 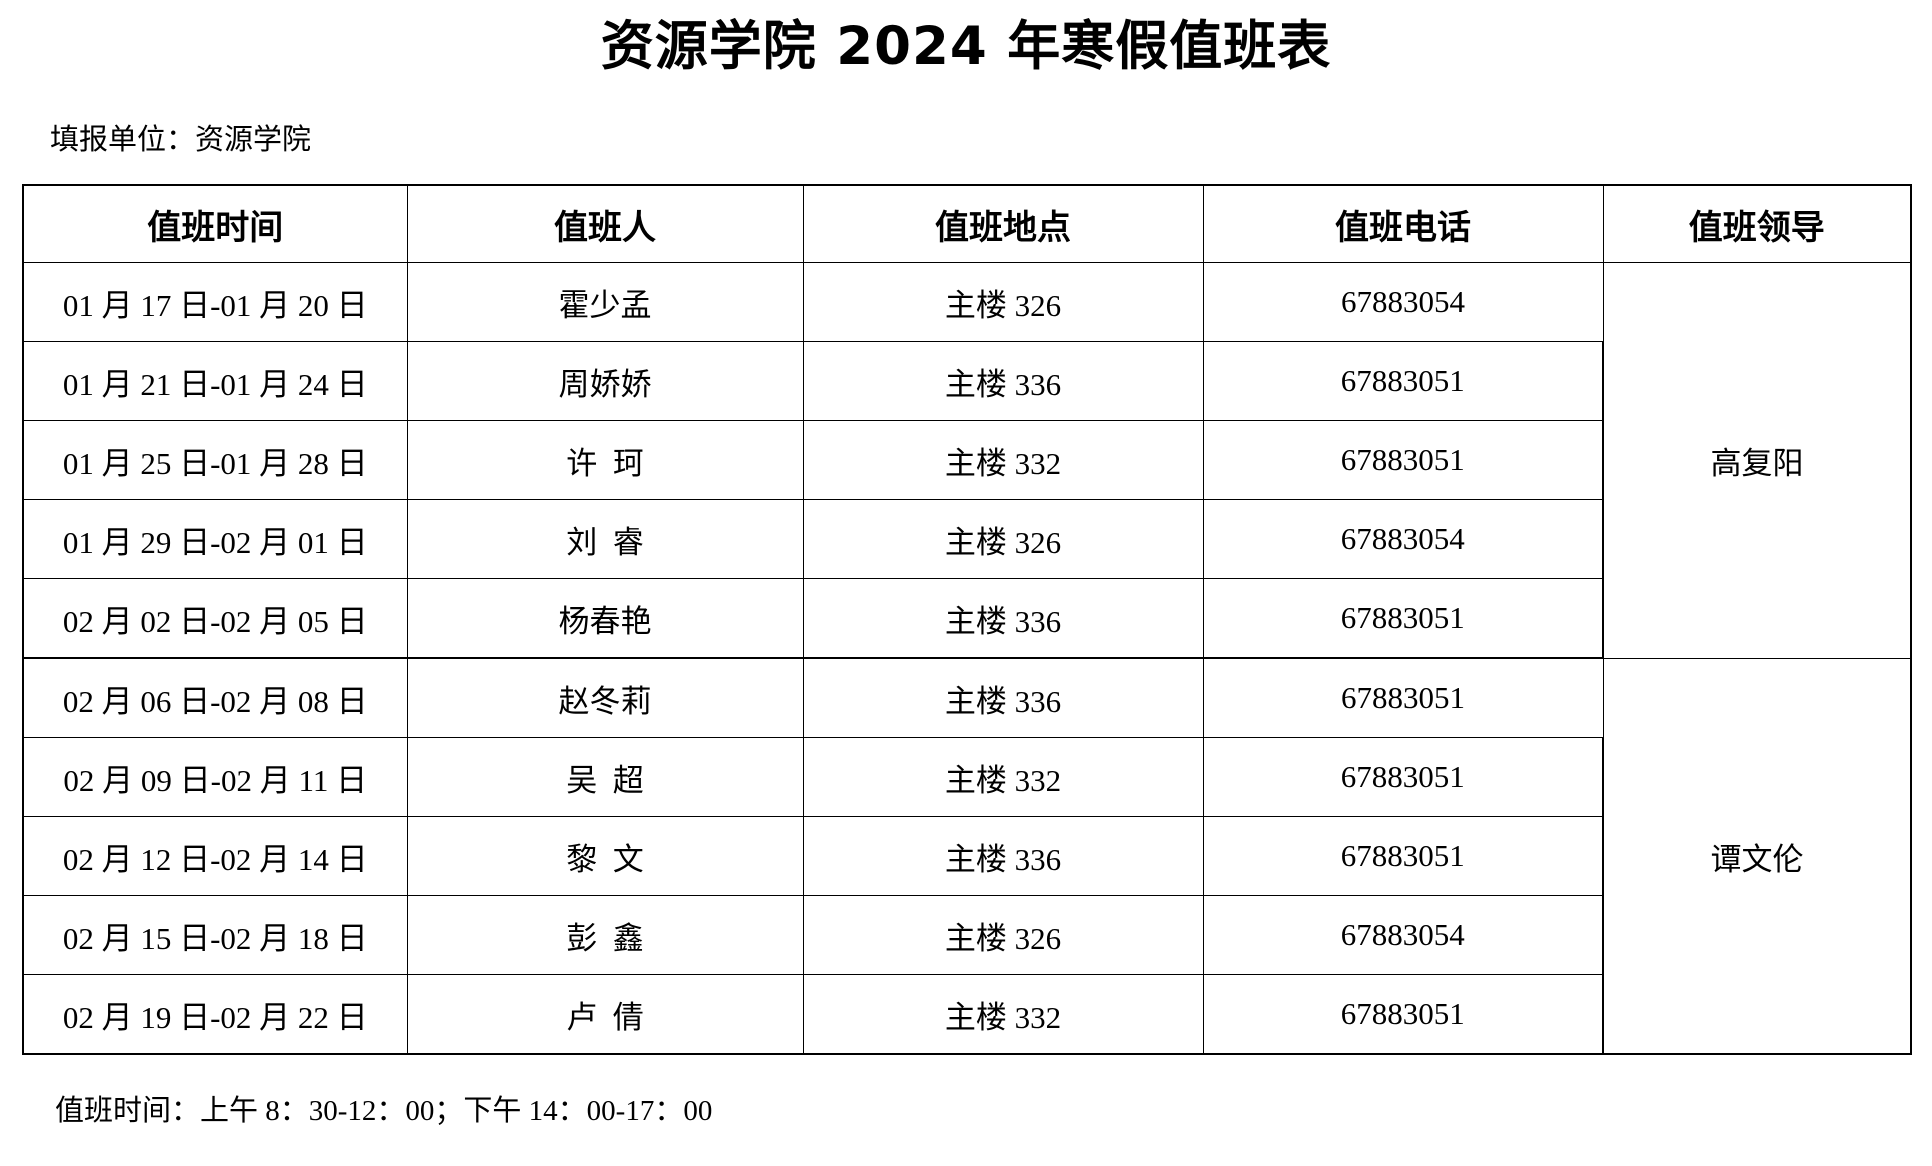 What do you see at coordinates (1003, 224) in the screenshot?
I see `column-header-place: 值班地点` at bounding box center [1003, 224].